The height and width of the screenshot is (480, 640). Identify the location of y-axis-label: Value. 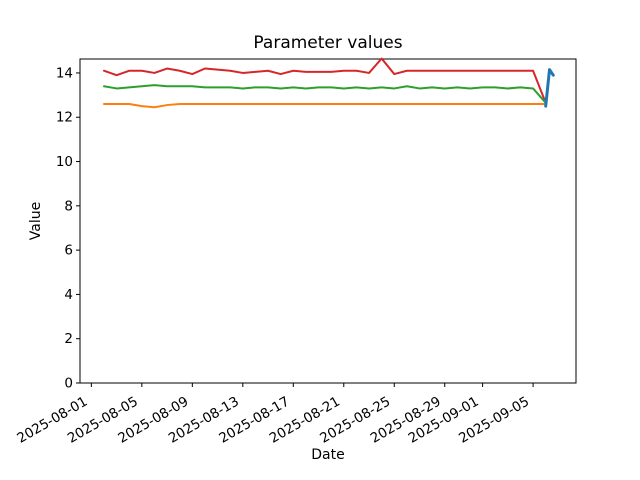
(36, 221).